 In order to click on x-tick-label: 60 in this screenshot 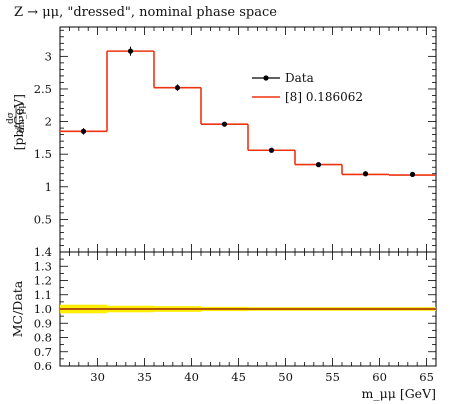, I will do `click(379, 377)`.